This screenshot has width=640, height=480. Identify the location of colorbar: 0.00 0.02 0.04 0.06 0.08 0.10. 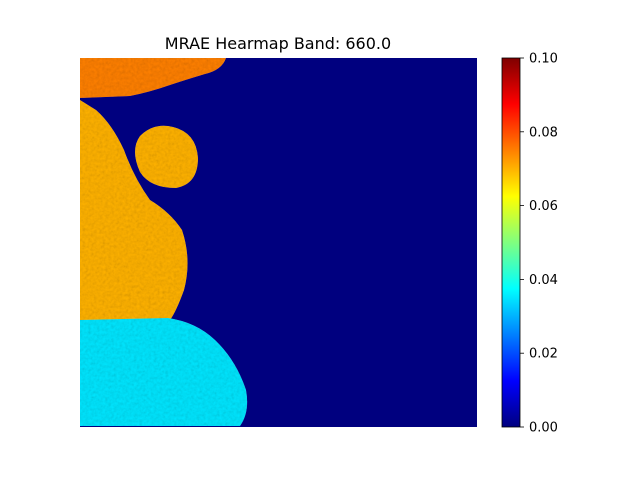
(529, 244).